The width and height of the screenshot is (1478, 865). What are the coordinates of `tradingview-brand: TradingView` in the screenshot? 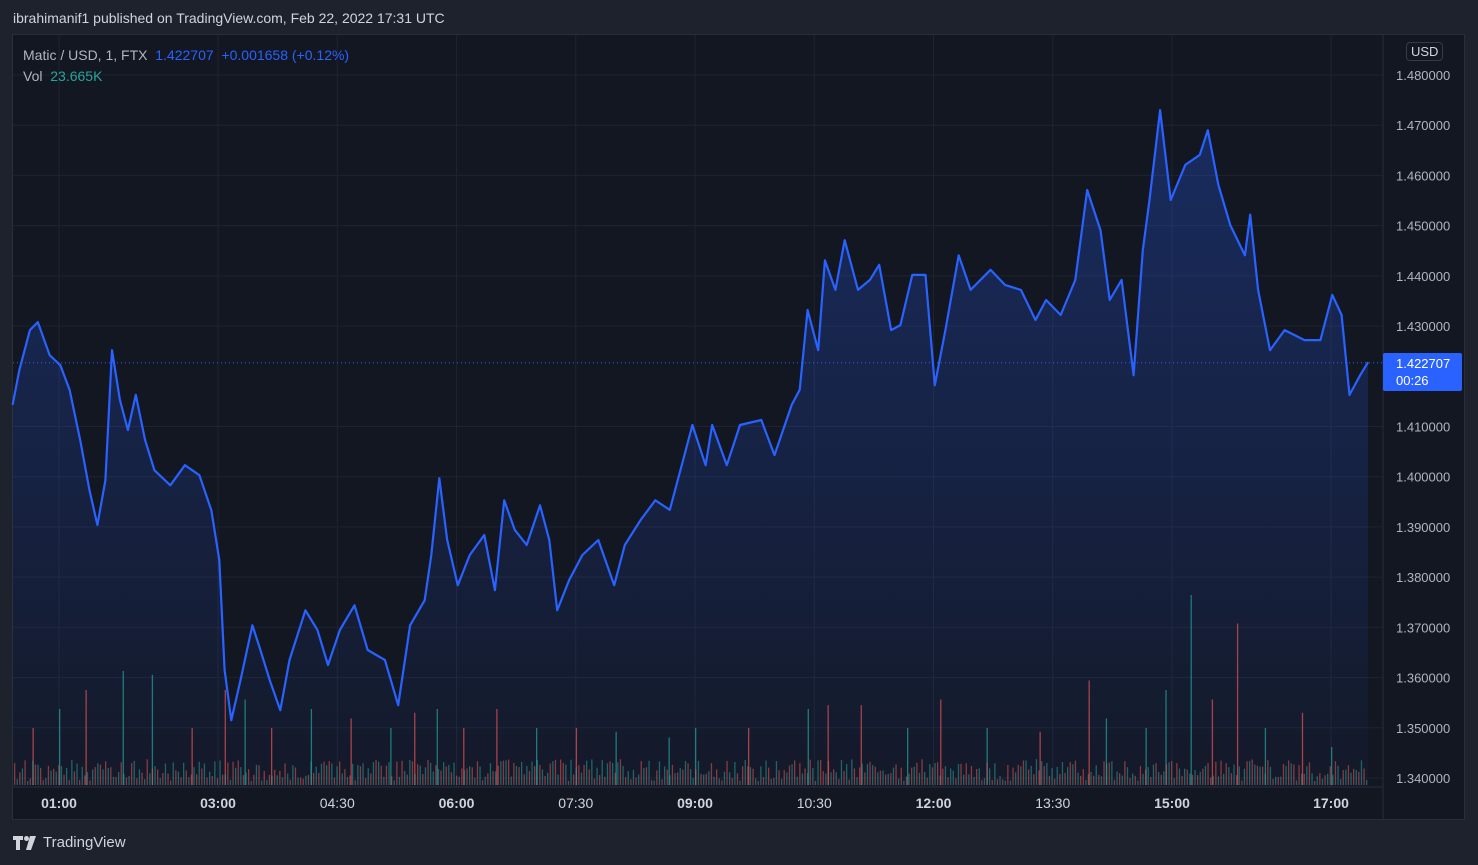 It's located at (69, 842).